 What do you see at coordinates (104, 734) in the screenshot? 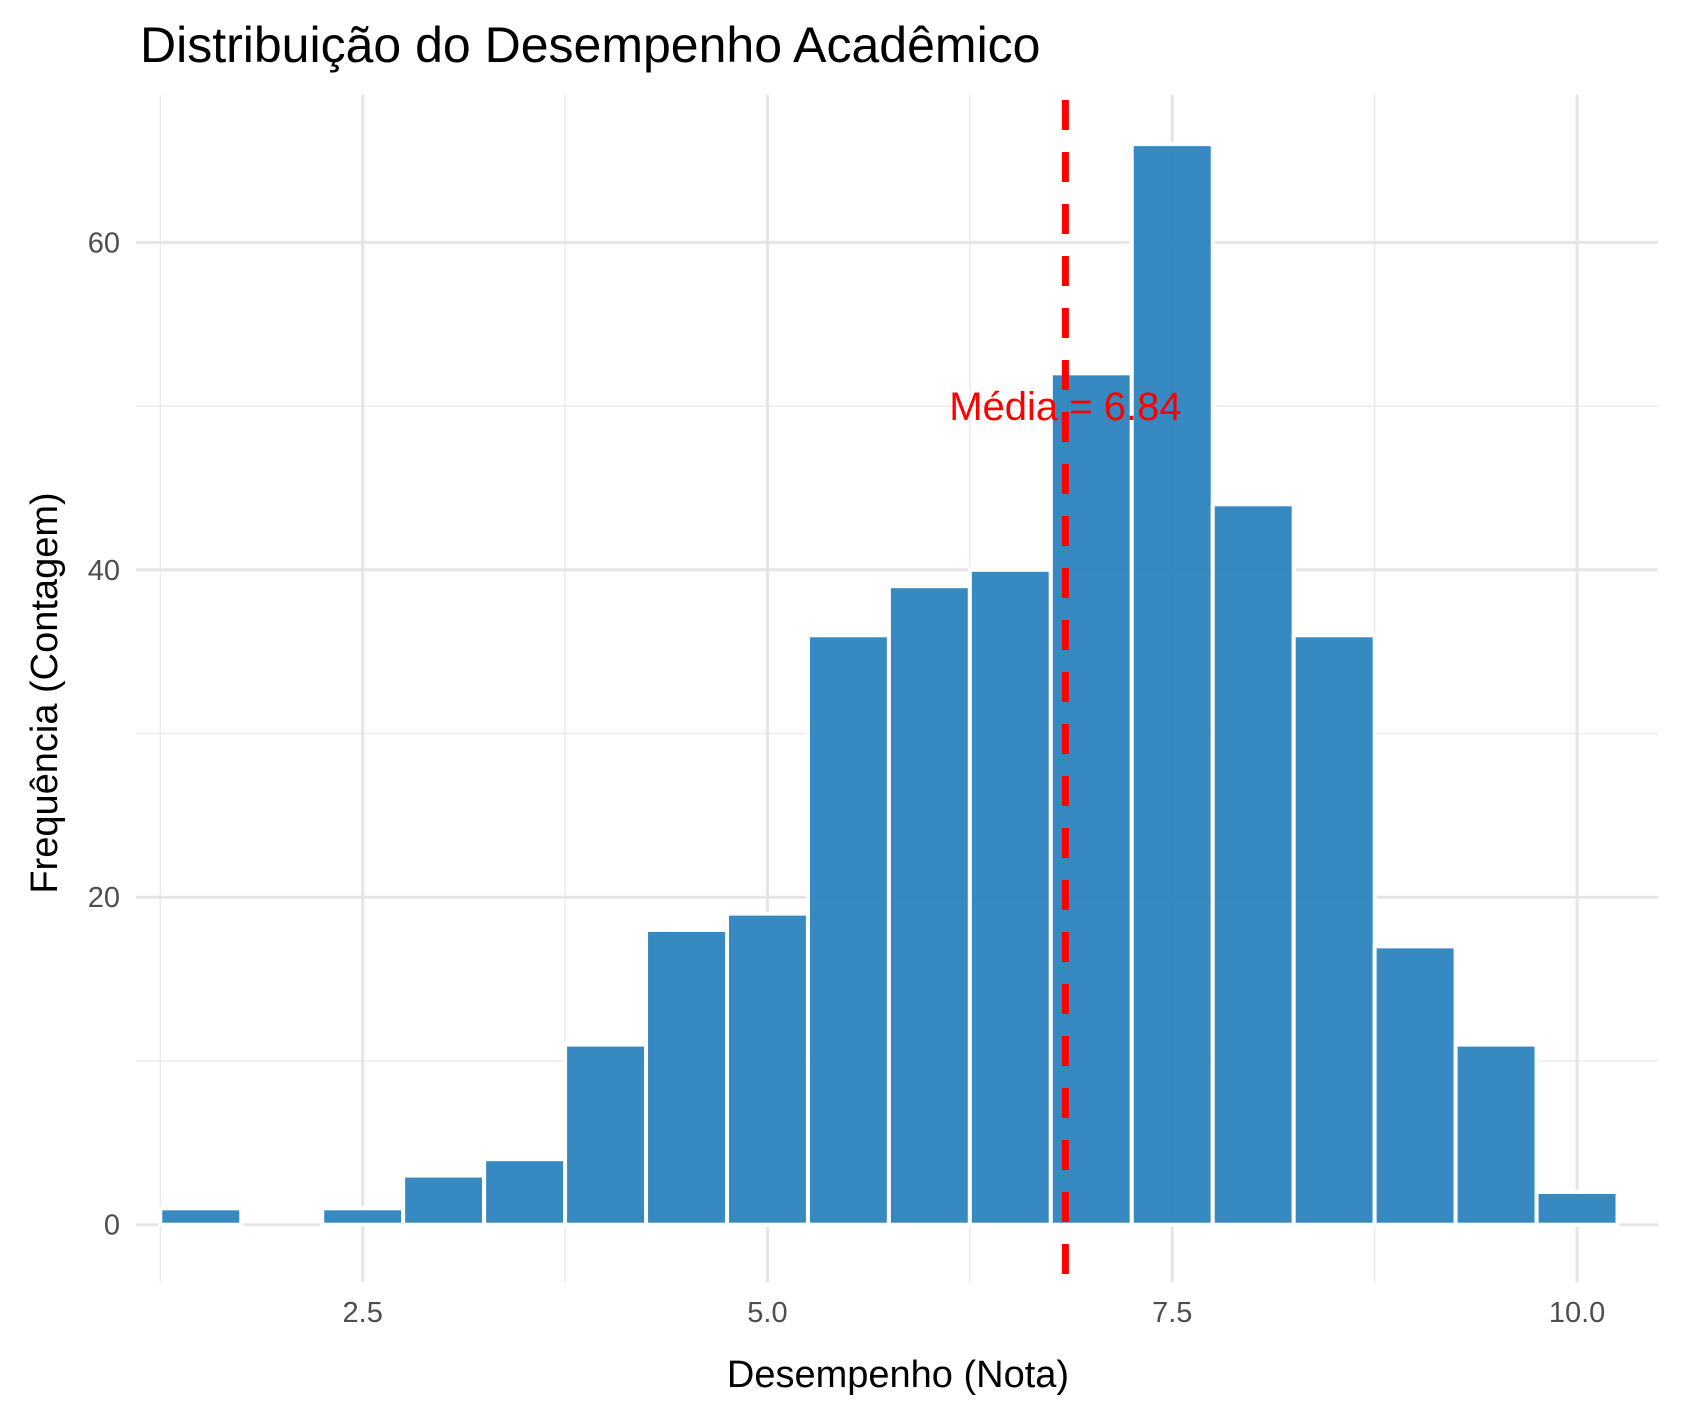
I see `y-tick-labels: 0 20 40 60` at bounding box center [104, 734].